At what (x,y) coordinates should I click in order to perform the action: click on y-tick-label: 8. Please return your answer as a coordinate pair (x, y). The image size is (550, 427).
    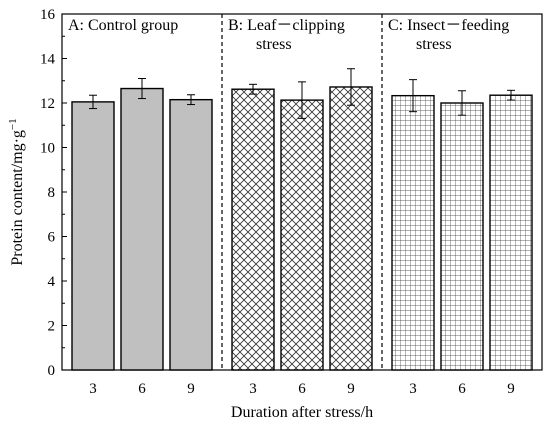
    Looking at the image, I should click on (52, 193).